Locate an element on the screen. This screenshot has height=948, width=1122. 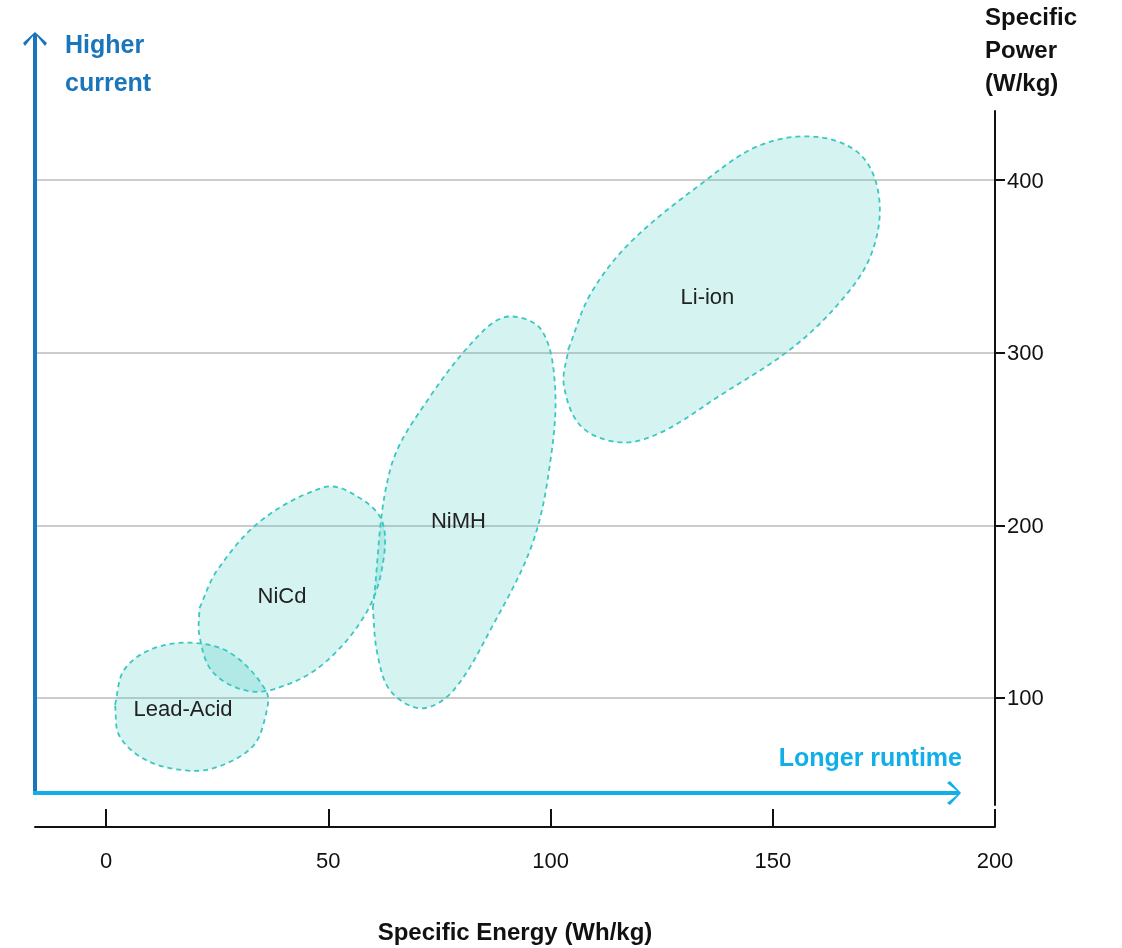
x-tick-label: 100 is located at coordinates (550, 860).